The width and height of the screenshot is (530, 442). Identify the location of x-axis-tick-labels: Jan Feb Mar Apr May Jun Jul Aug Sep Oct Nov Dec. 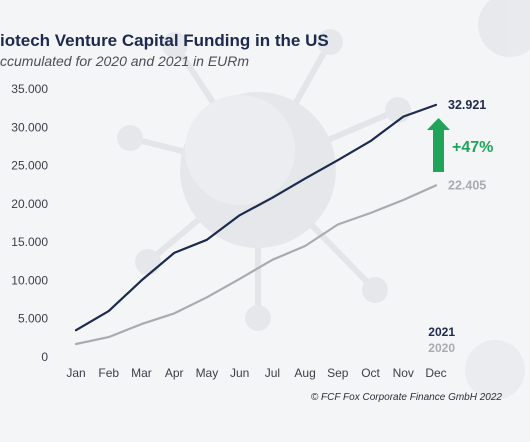
(256, 373).